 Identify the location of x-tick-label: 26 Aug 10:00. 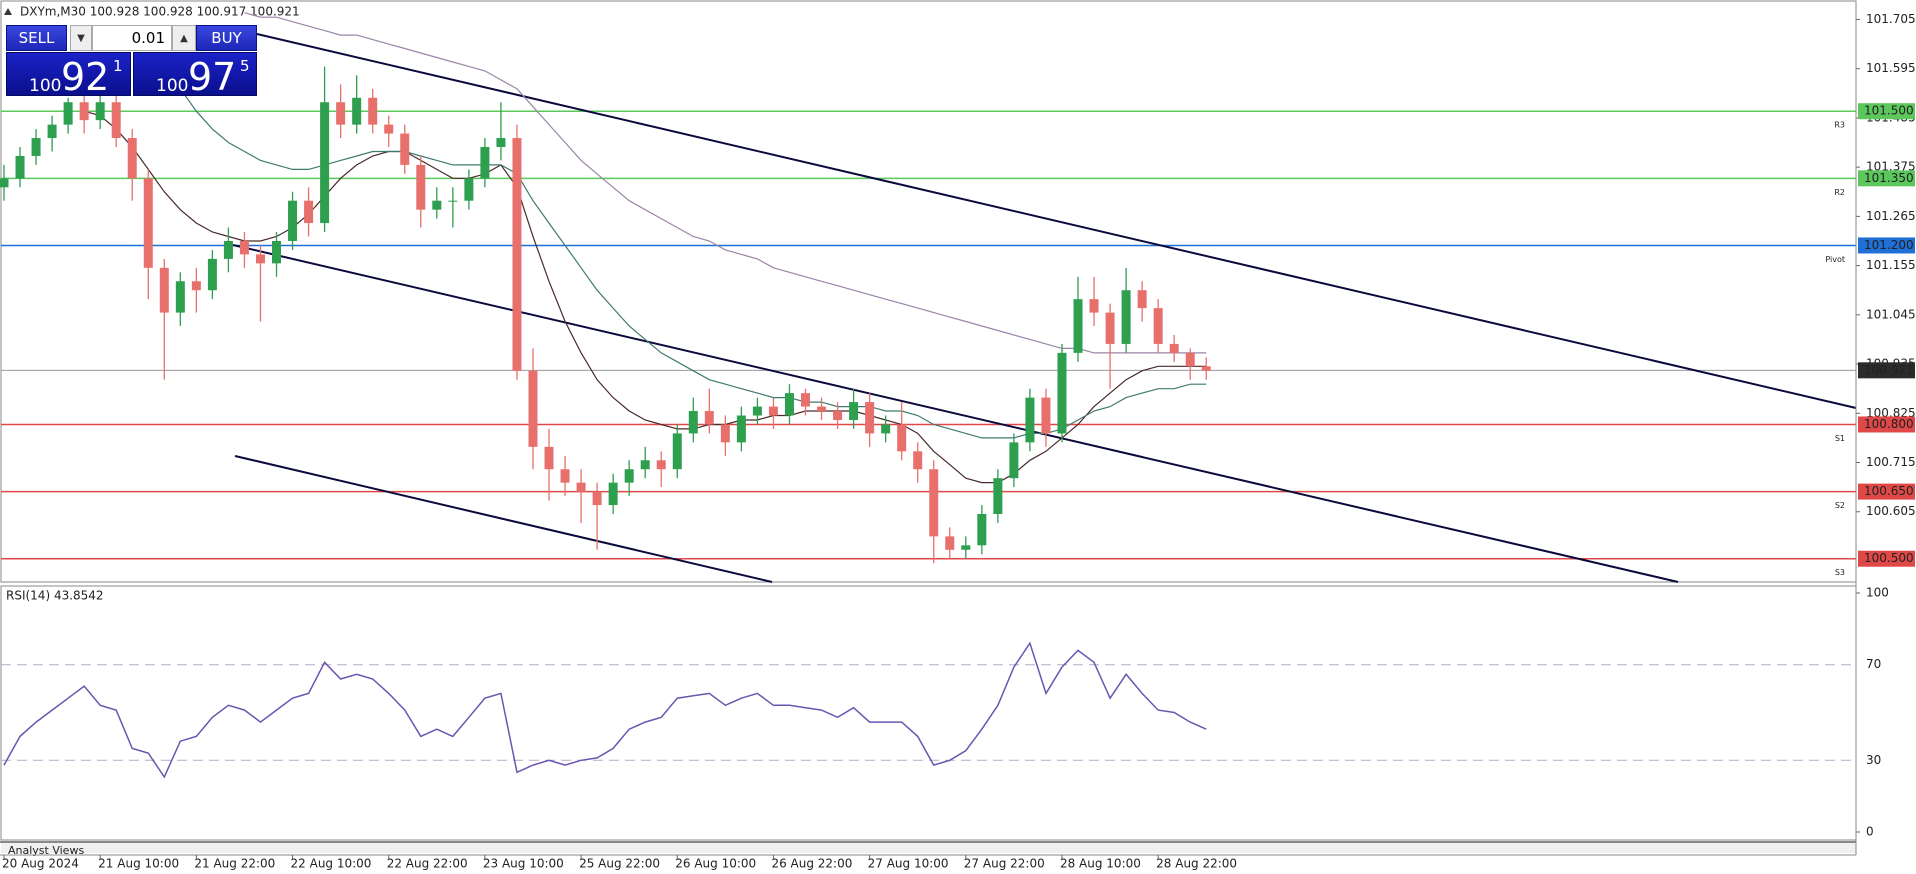
(715, 864).